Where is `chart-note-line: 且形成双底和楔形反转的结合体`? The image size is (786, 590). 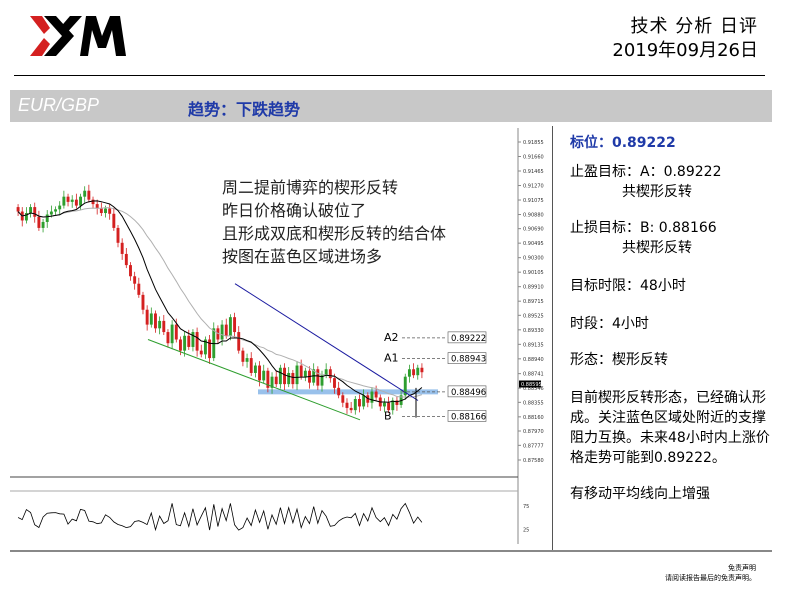 chart-note-line: 且形成双底和楔形反转的结合体 is located at coordinates (334, 233).